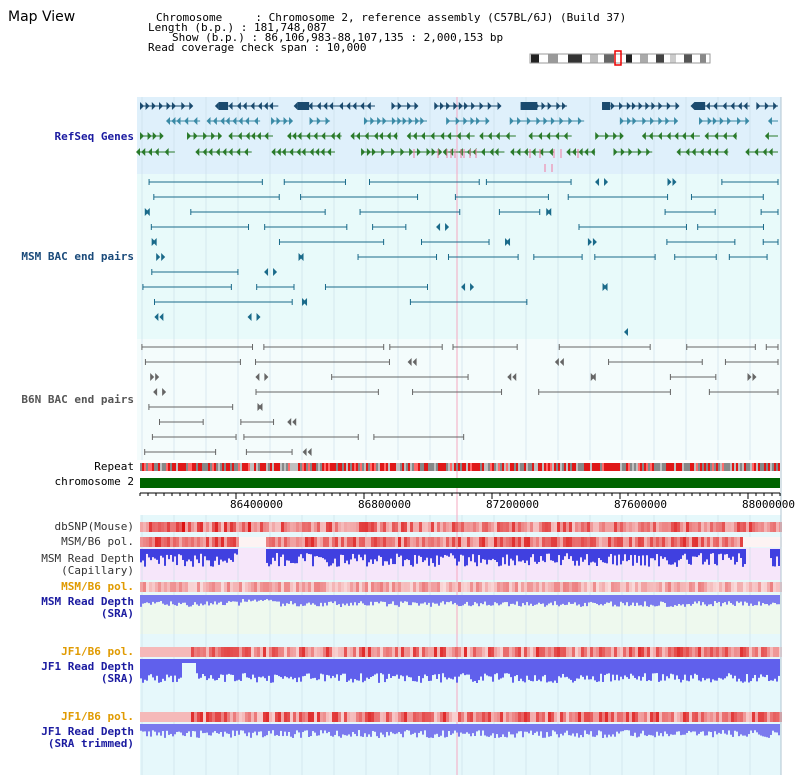  What do you see at coordinates (512, 504) in the screenshot?
I see `axis-tick-label: 87200000` at bounding box center [512, 504].